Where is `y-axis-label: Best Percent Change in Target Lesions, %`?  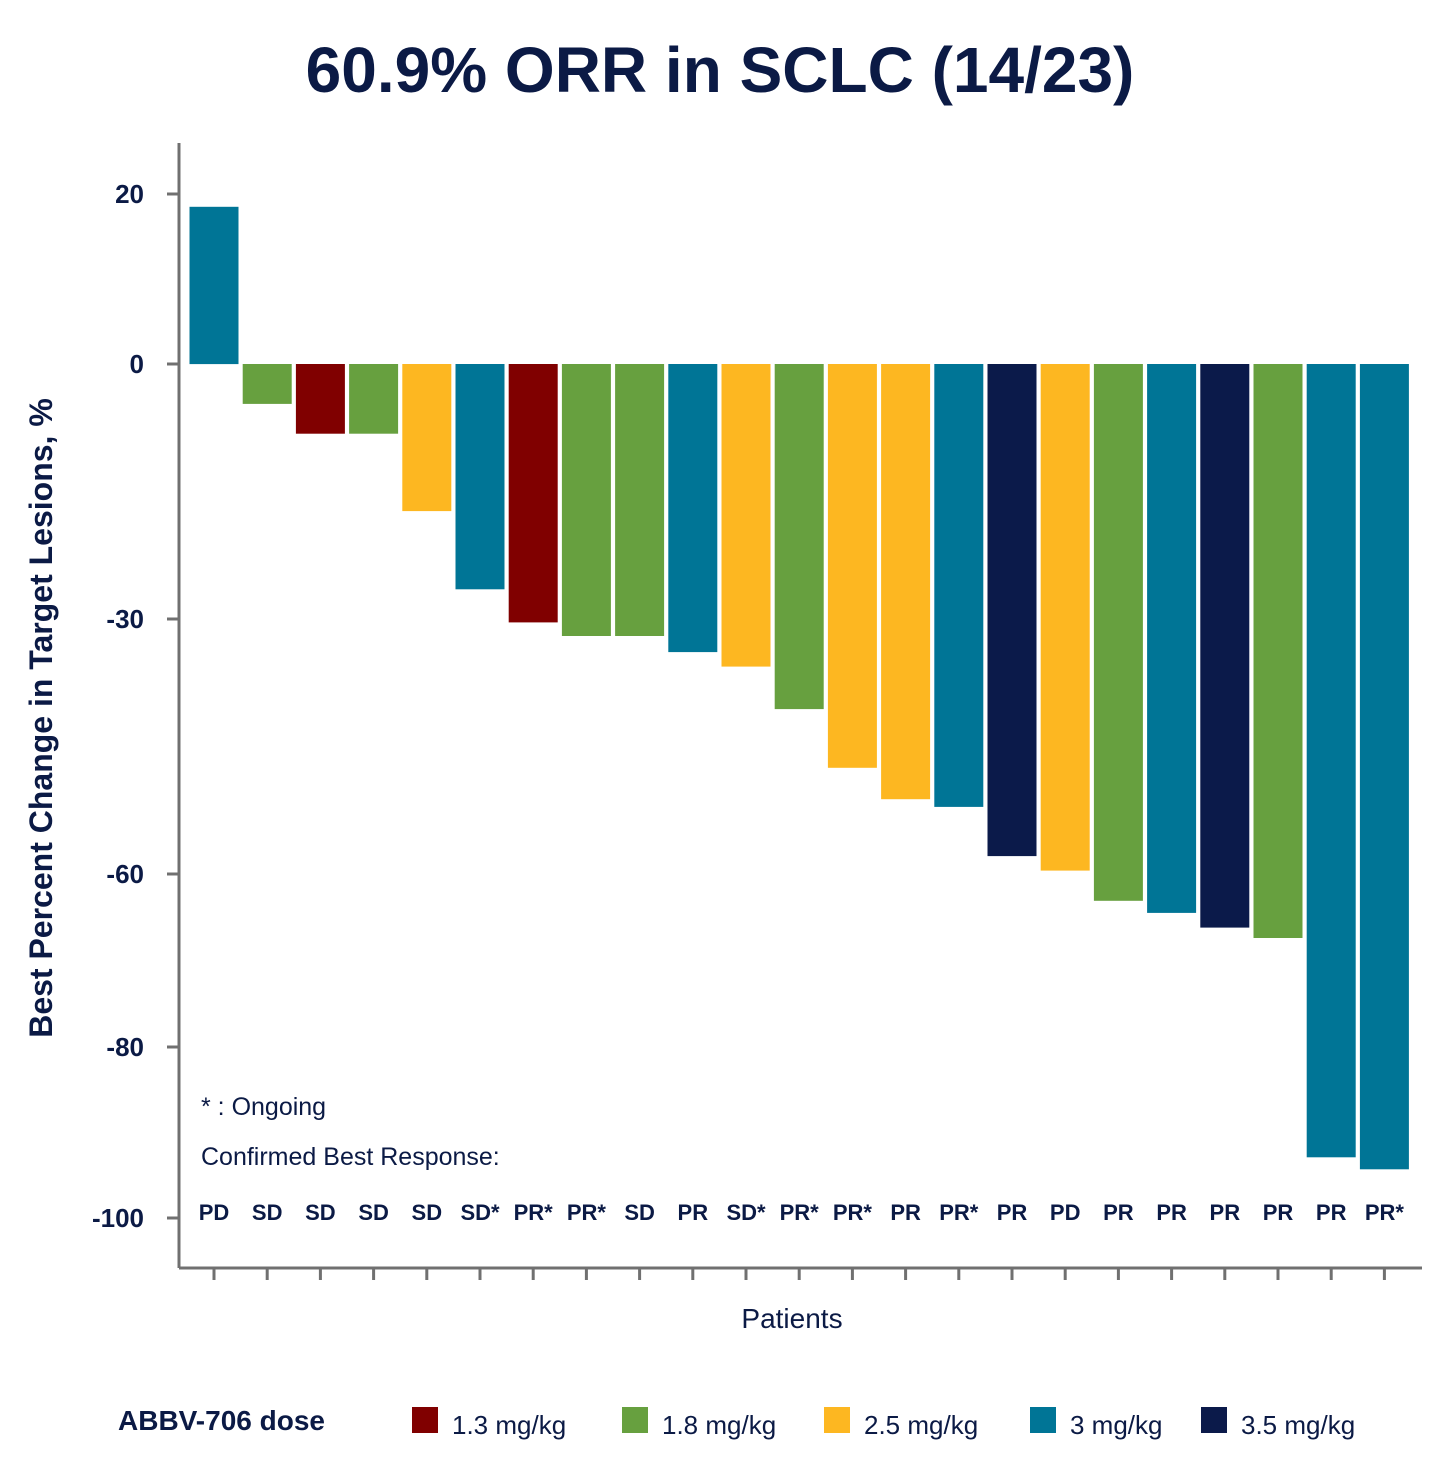
y-axis-label: Best Percent Change in Target Lesions, % is located at coordinates (41, 718).